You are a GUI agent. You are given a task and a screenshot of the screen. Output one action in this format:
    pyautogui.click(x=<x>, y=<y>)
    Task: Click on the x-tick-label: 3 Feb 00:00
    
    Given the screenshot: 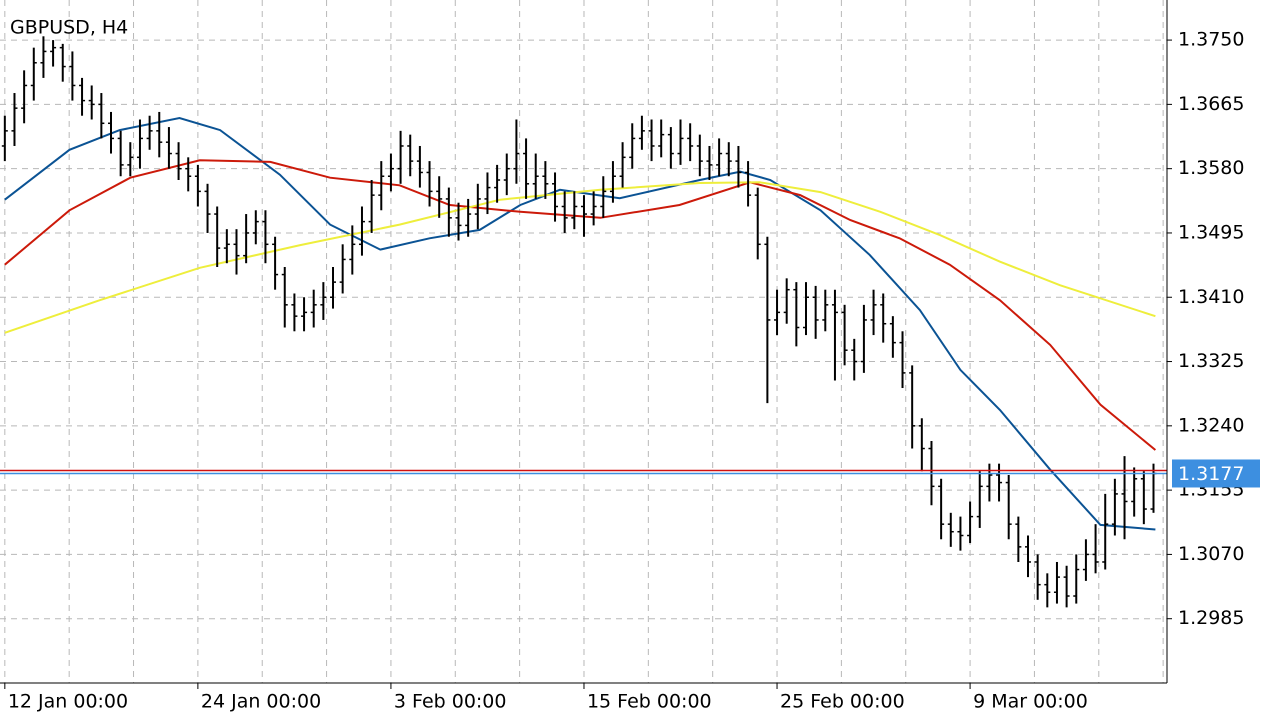 What is the action you would take?
    pyautogui.click(x=450, y=702)
    